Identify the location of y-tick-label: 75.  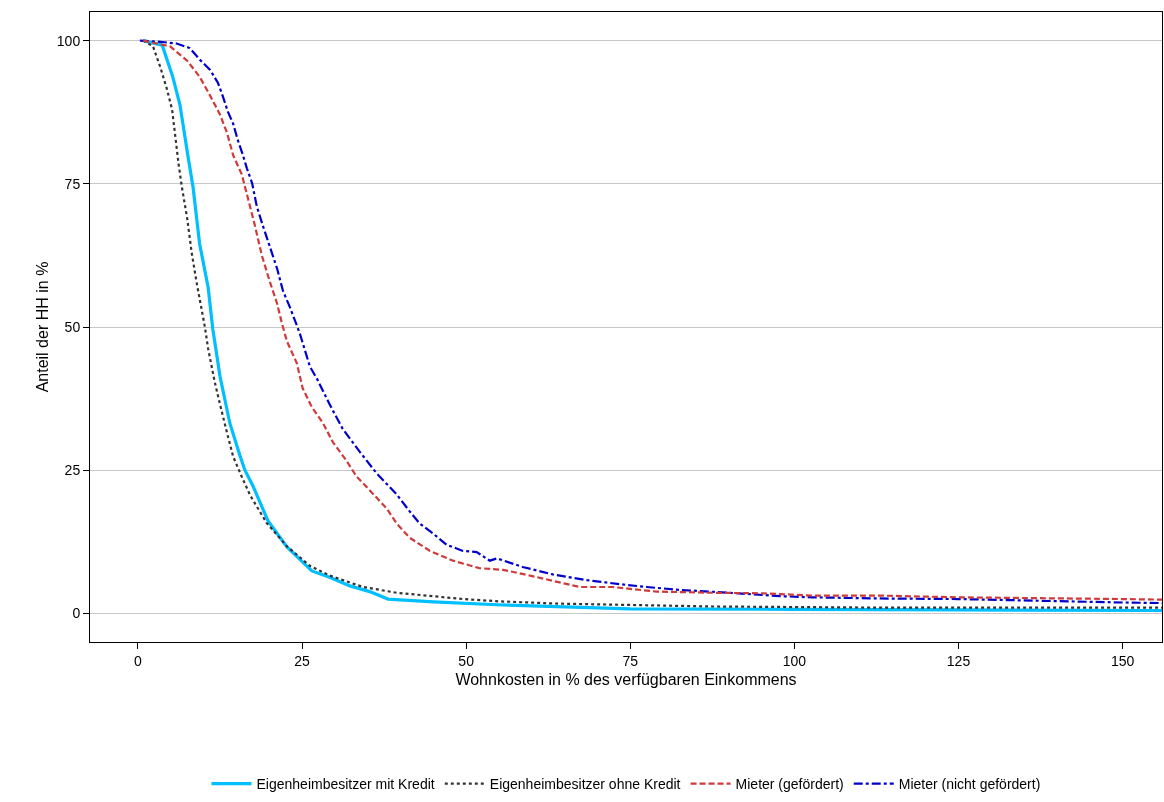
(72, 183).